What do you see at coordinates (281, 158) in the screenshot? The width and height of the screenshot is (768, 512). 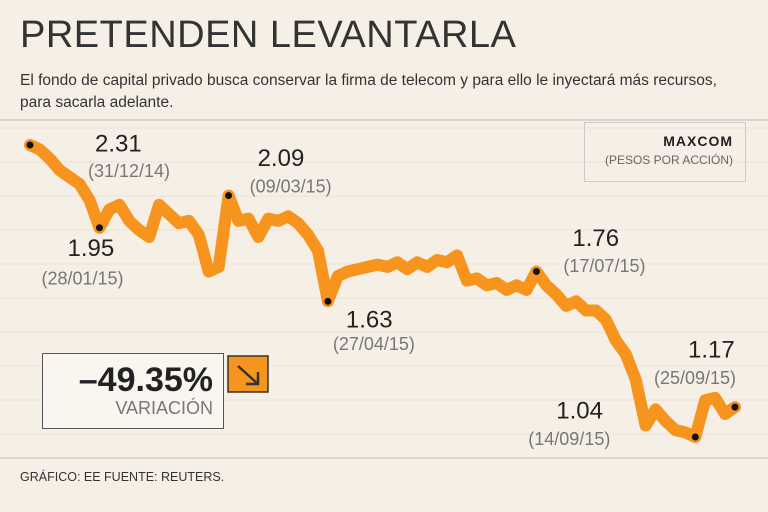 I see `value-label: 2.09` at bounding box center [281, 158].